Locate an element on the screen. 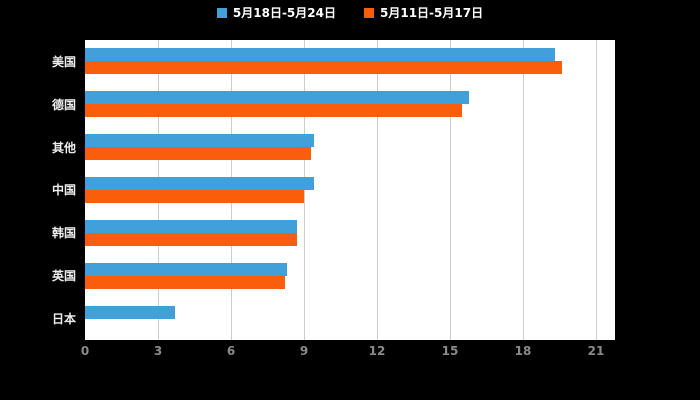  x-tick-label: 6 is located at coordinates (231, 351).